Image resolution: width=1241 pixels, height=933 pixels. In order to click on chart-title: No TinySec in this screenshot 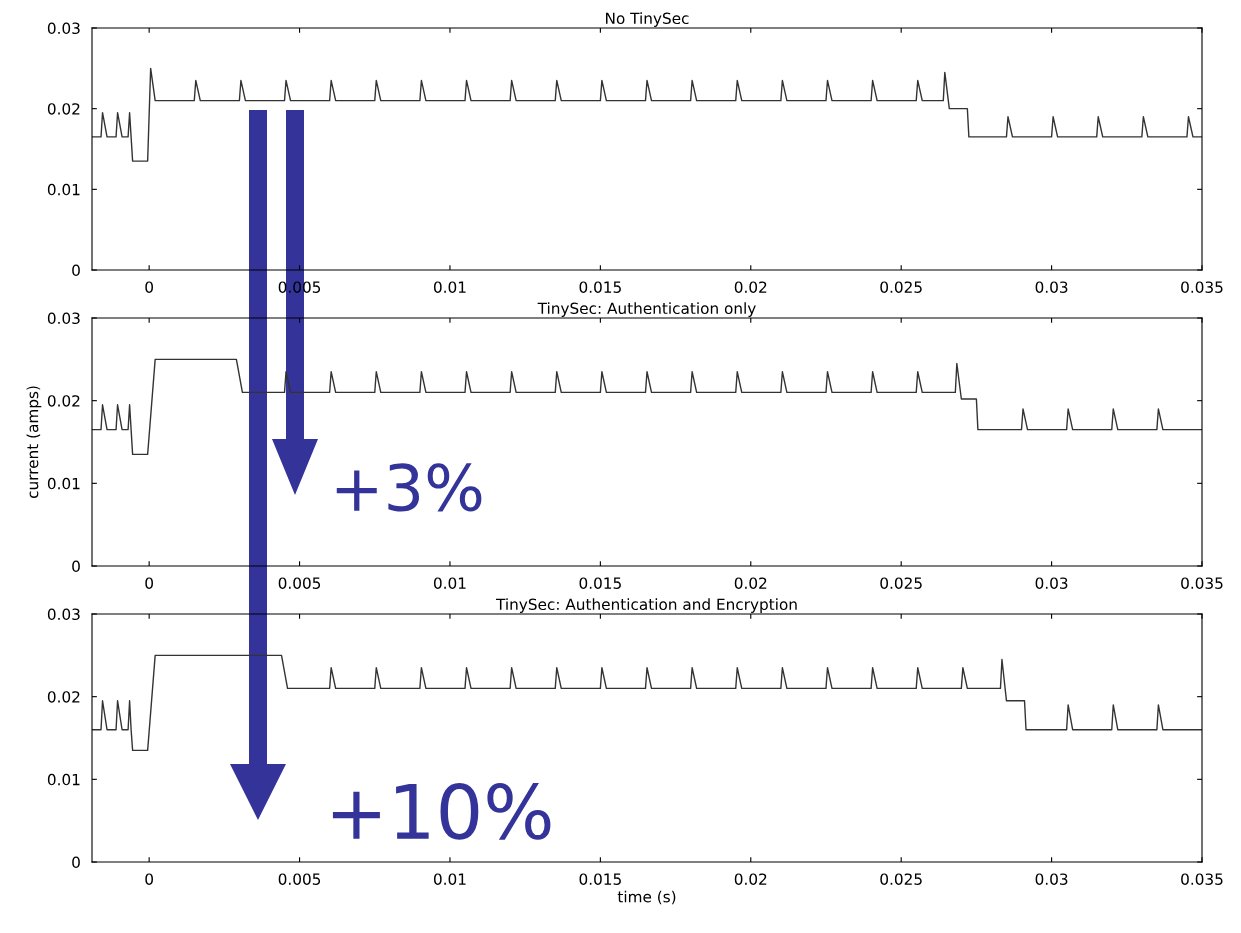, I will do `click(647, 20)`.